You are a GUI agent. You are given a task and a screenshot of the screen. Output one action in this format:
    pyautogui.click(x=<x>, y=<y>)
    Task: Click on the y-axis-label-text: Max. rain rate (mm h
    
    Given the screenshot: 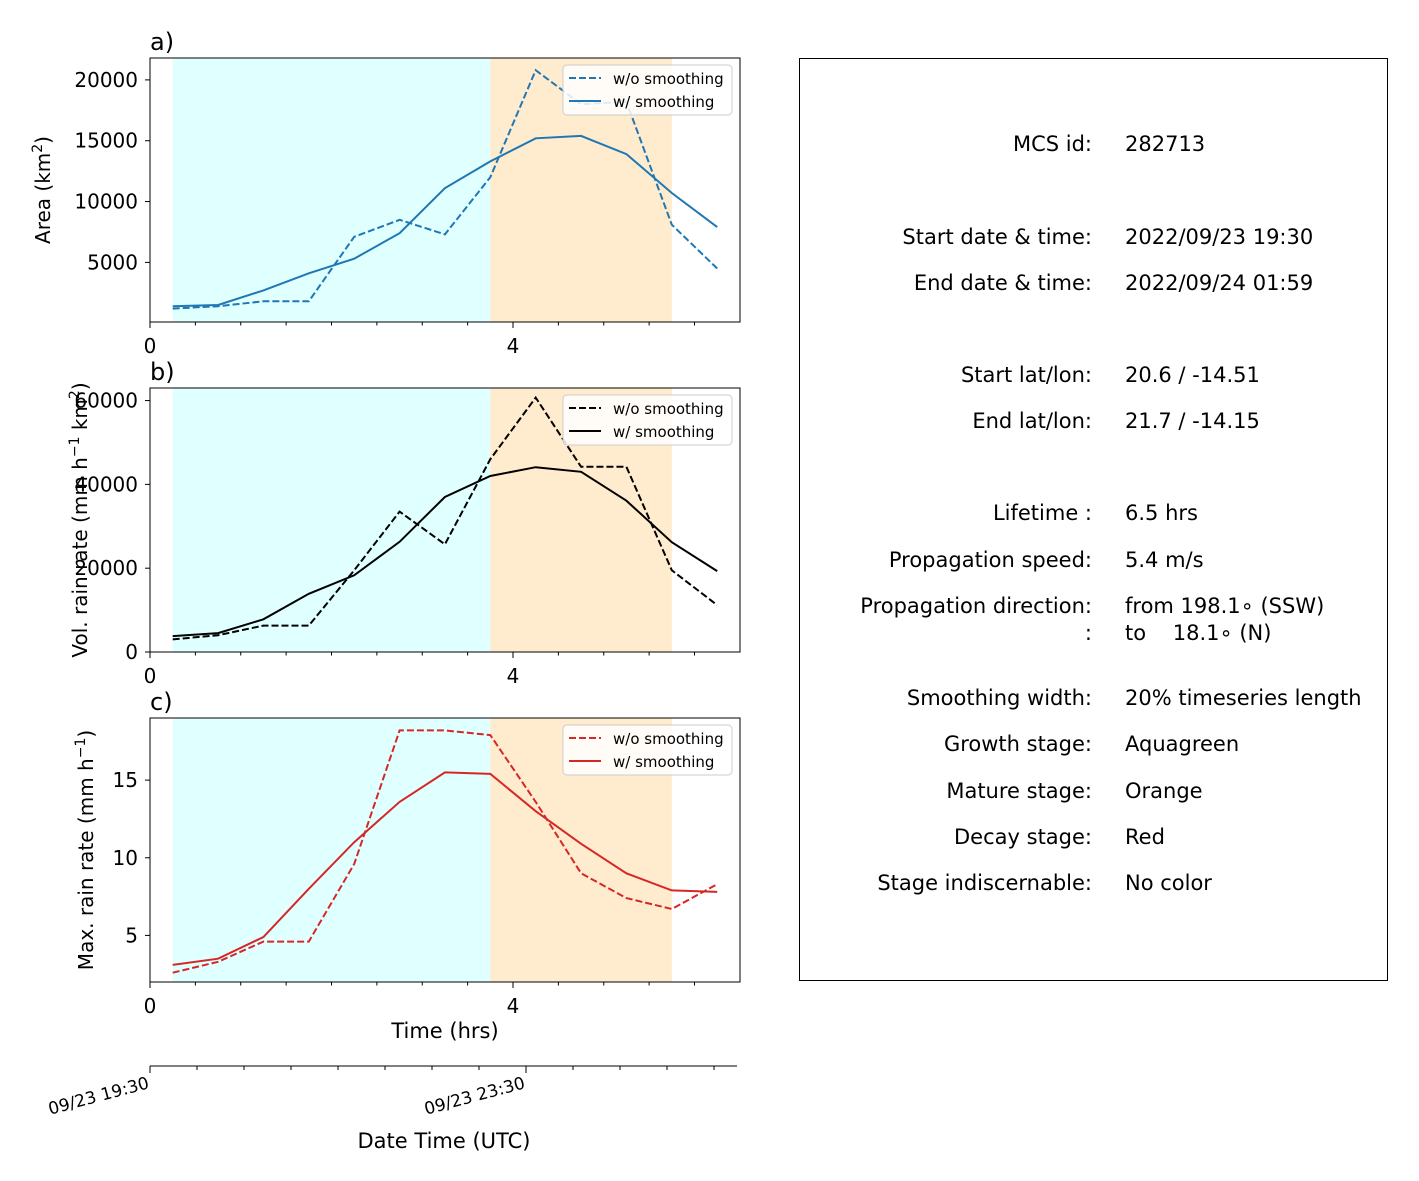 What is the action you would take?
    pyautogui.click(x=86, y=864)
    